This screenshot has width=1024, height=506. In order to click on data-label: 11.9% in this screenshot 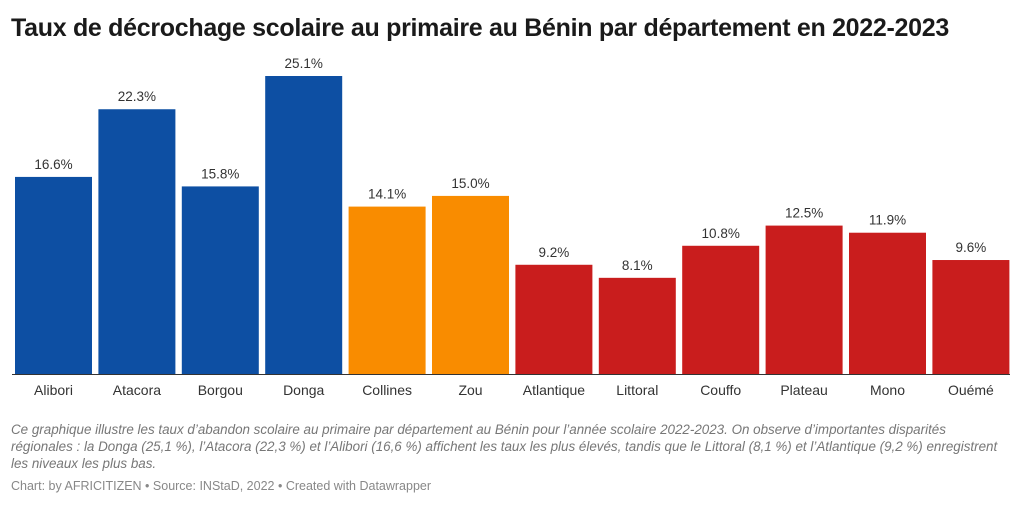, I will do `click(887, 220)`.